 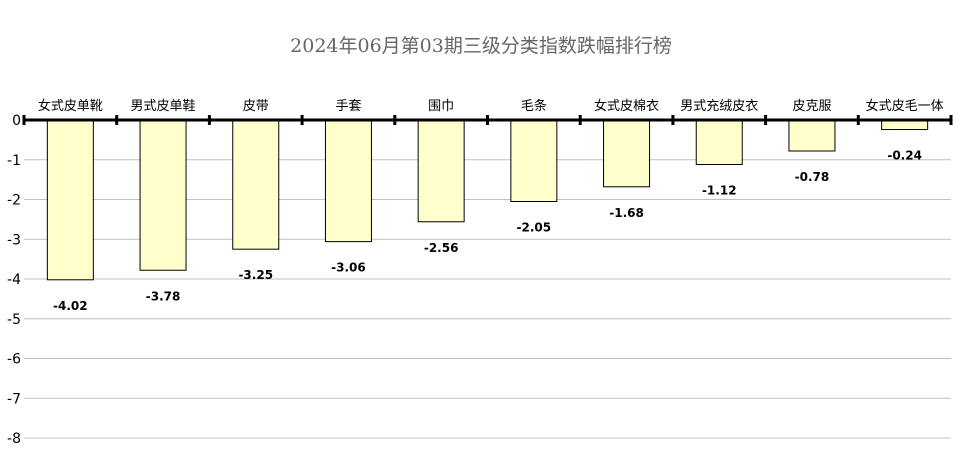 What do you see at coordinates (255, 275) in the screenshot?
I see `bar-value-label: -3.25` at bounding box center [255, 275].